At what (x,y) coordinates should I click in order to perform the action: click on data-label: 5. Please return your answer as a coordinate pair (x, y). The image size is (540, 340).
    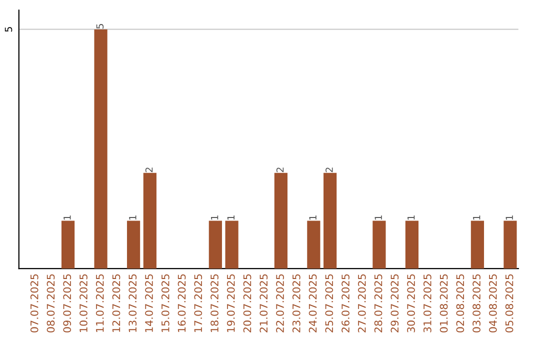
    Looking at the image, I should click on (100, 26).